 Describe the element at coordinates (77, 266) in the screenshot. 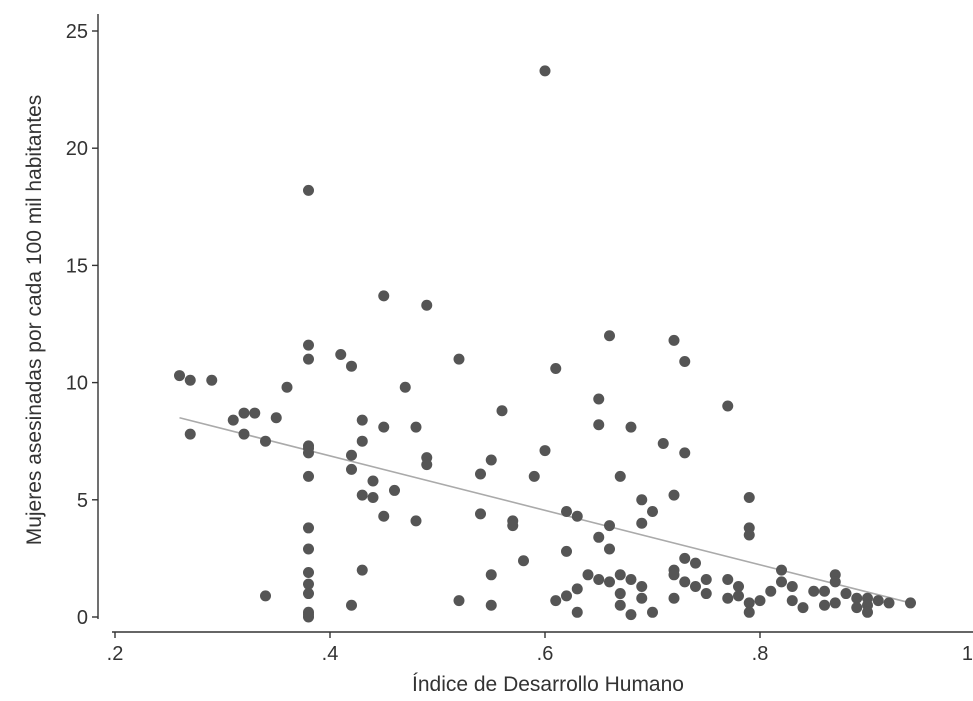

I see `y-tick-label: 15` at that location.